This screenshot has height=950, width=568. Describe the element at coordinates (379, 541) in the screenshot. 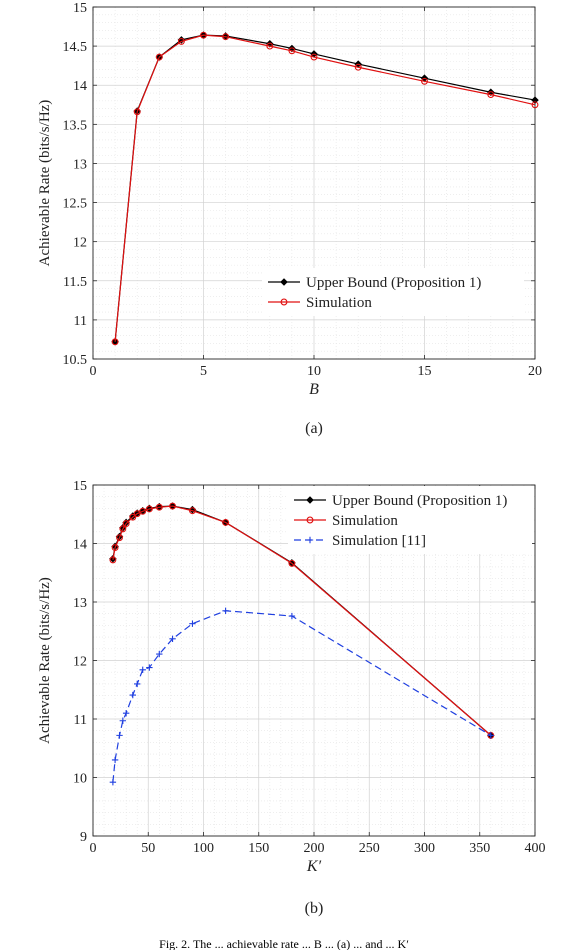

I see `legend-label: Simulation [11]` at that location.